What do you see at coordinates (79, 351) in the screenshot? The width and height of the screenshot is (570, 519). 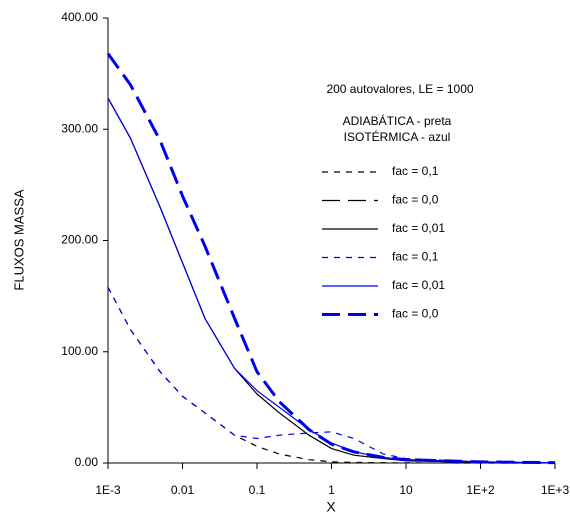 I see `y-tick-label: 100.00` at bounding box center [79, 351].